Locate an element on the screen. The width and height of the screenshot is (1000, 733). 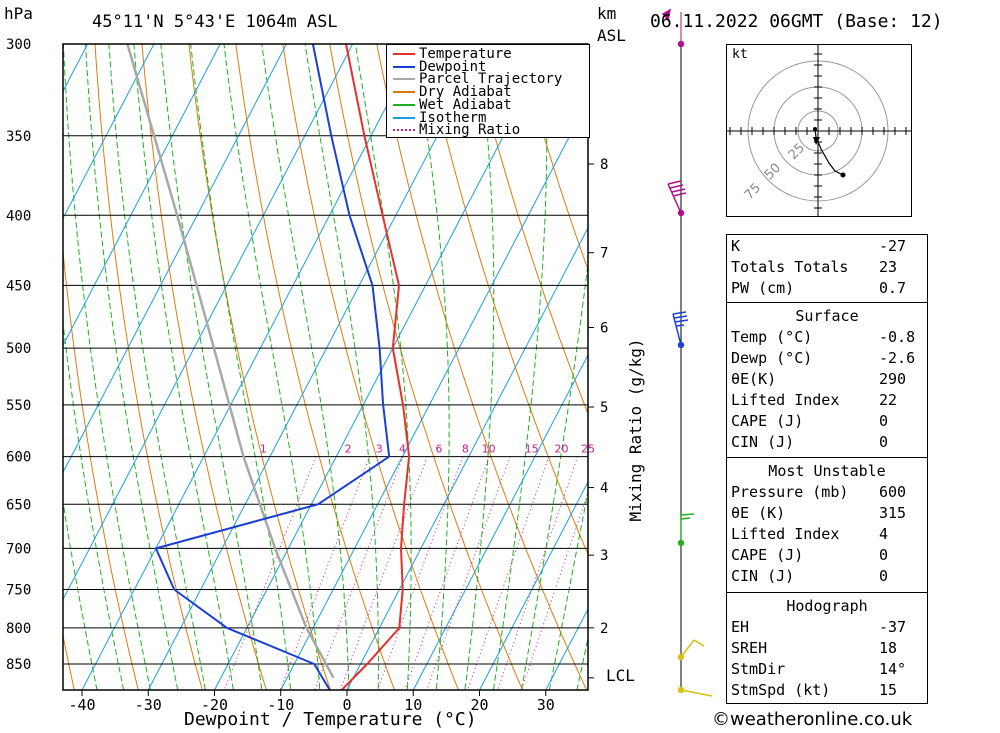
x-tick-label: -20 is located at coordinates (214, 705).